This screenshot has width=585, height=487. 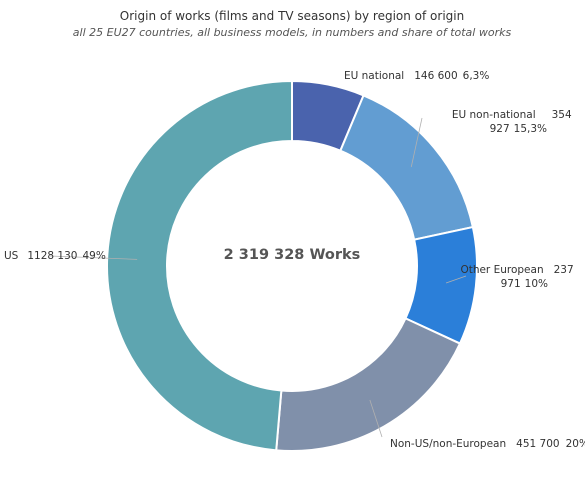 I want to click on label-eu-non-national: EU non-national 354 927 15,3%, so click(x=513, y=122).